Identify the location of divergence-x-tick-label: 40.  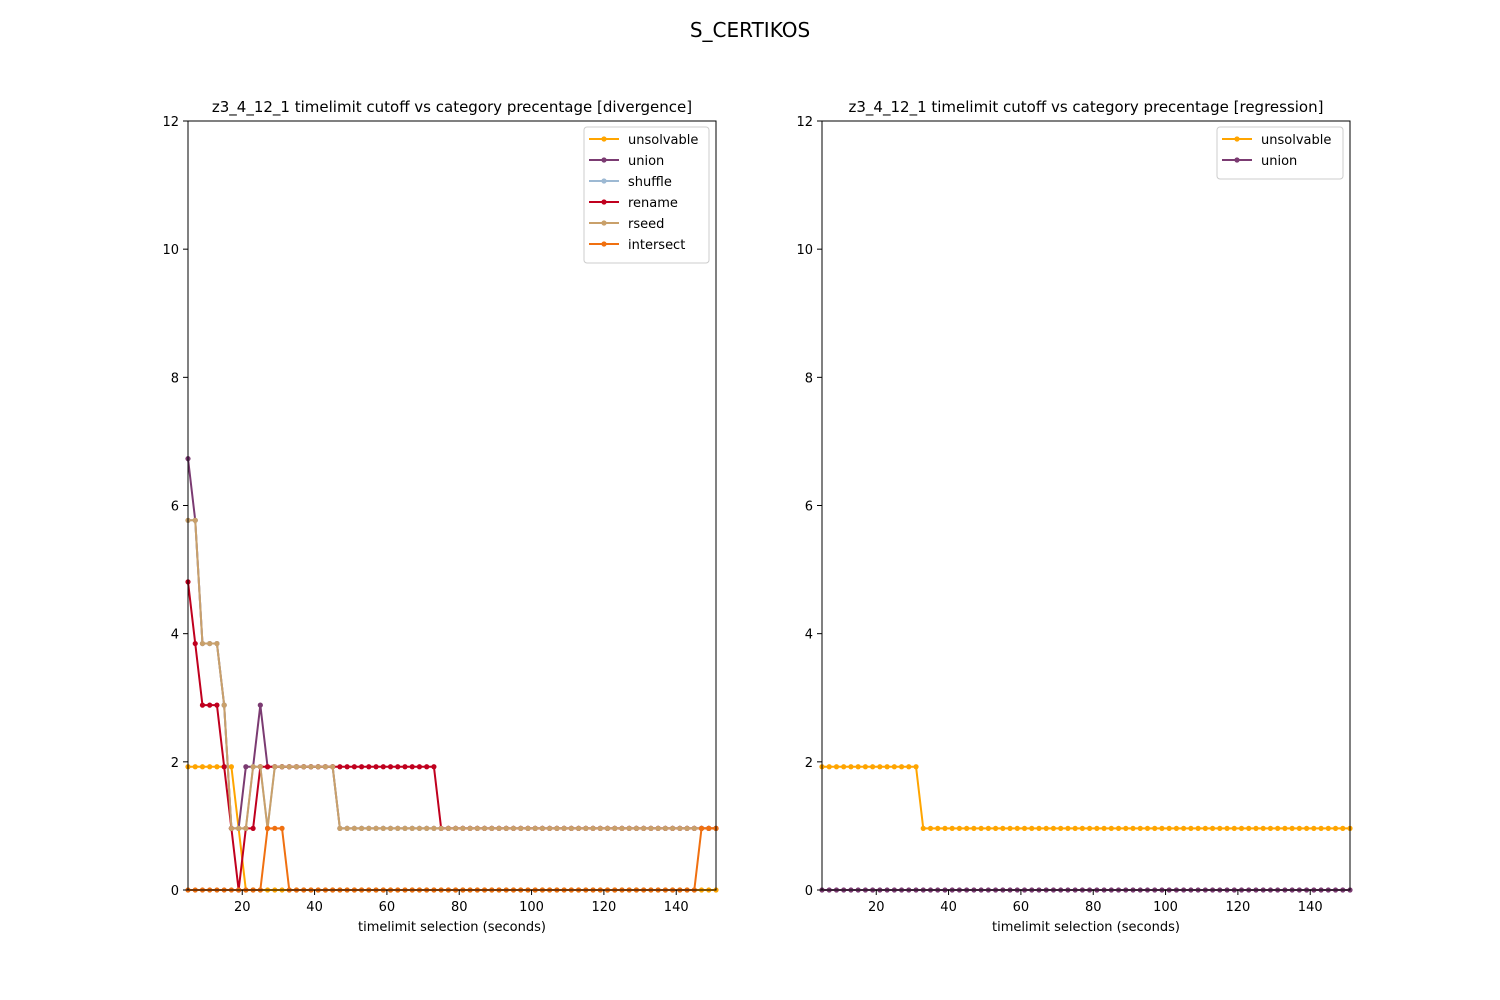
(314, 907).